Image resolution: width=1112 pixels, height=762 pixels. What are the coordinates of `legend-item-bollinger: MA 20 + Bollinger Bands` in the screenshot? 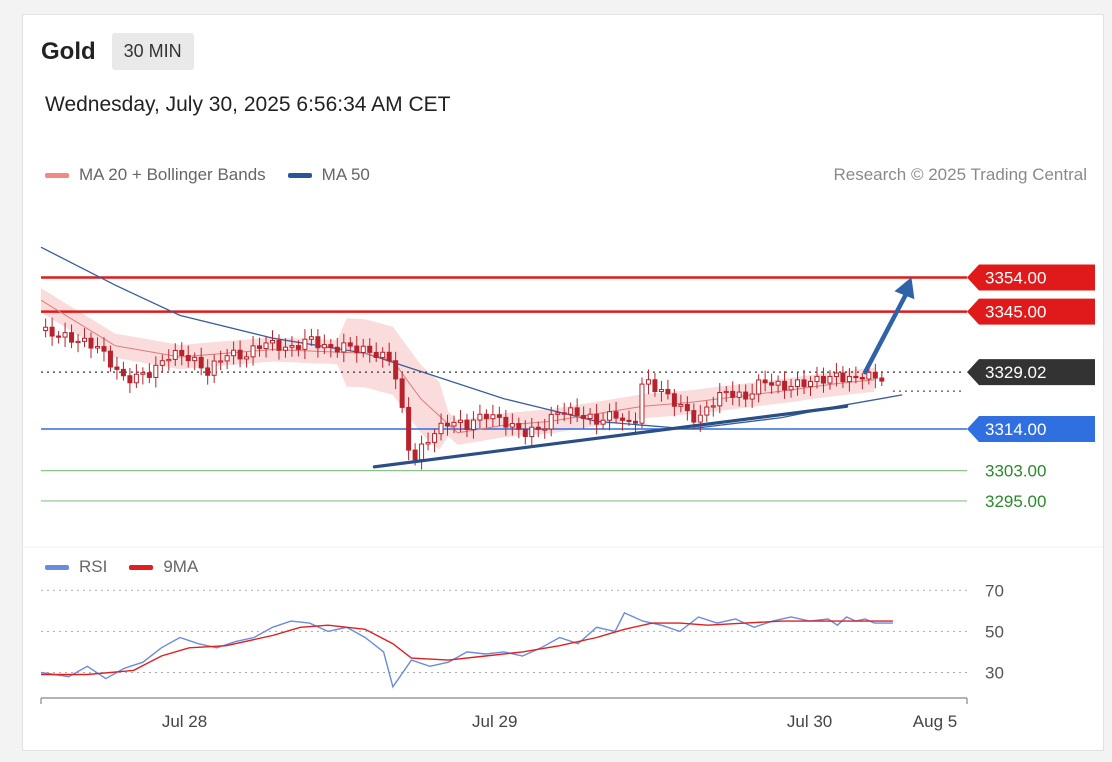 It's located at (155, 175).